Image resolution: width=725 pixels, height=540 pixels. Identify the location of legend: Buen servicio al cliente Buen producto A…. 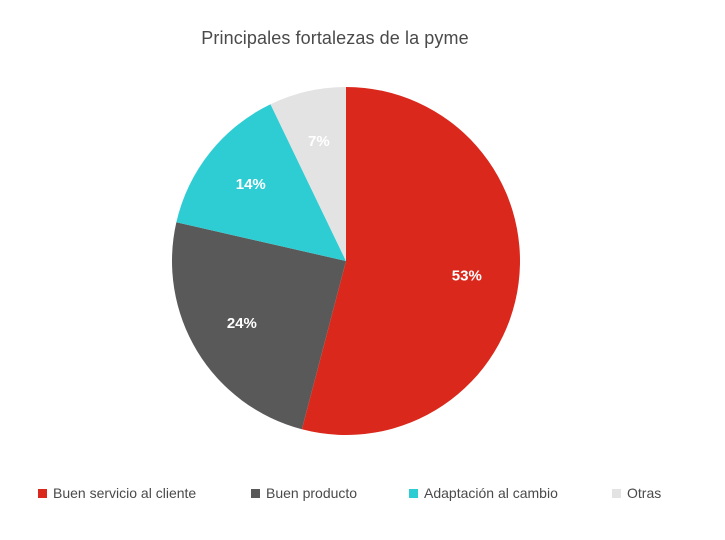
(362, 495).